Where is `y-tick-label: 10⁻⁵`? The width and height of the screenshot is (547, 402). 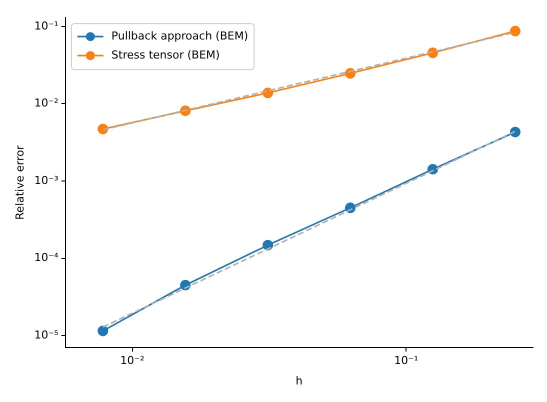 y-tick-label: 10⁻⁵ is located at coordinates (46, 335).